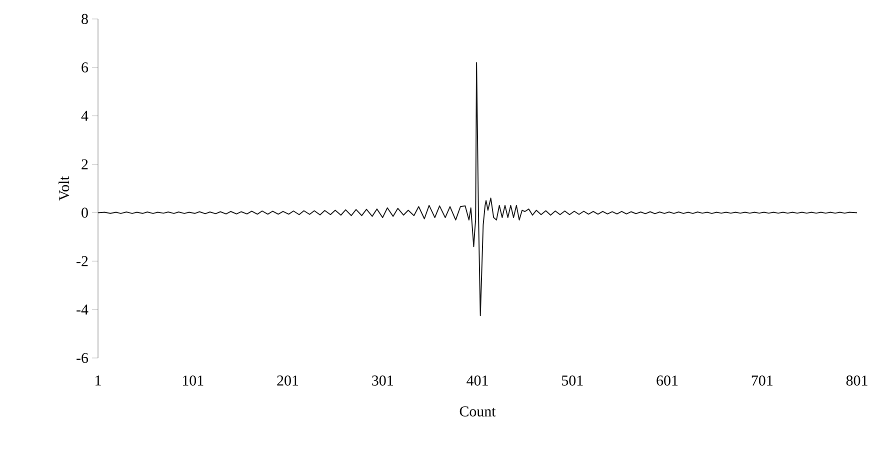 The image size is (878, 462). Describe the element at coordinates (478, 411) in the screenshot. I see `x-axis-title: Count` at that location.